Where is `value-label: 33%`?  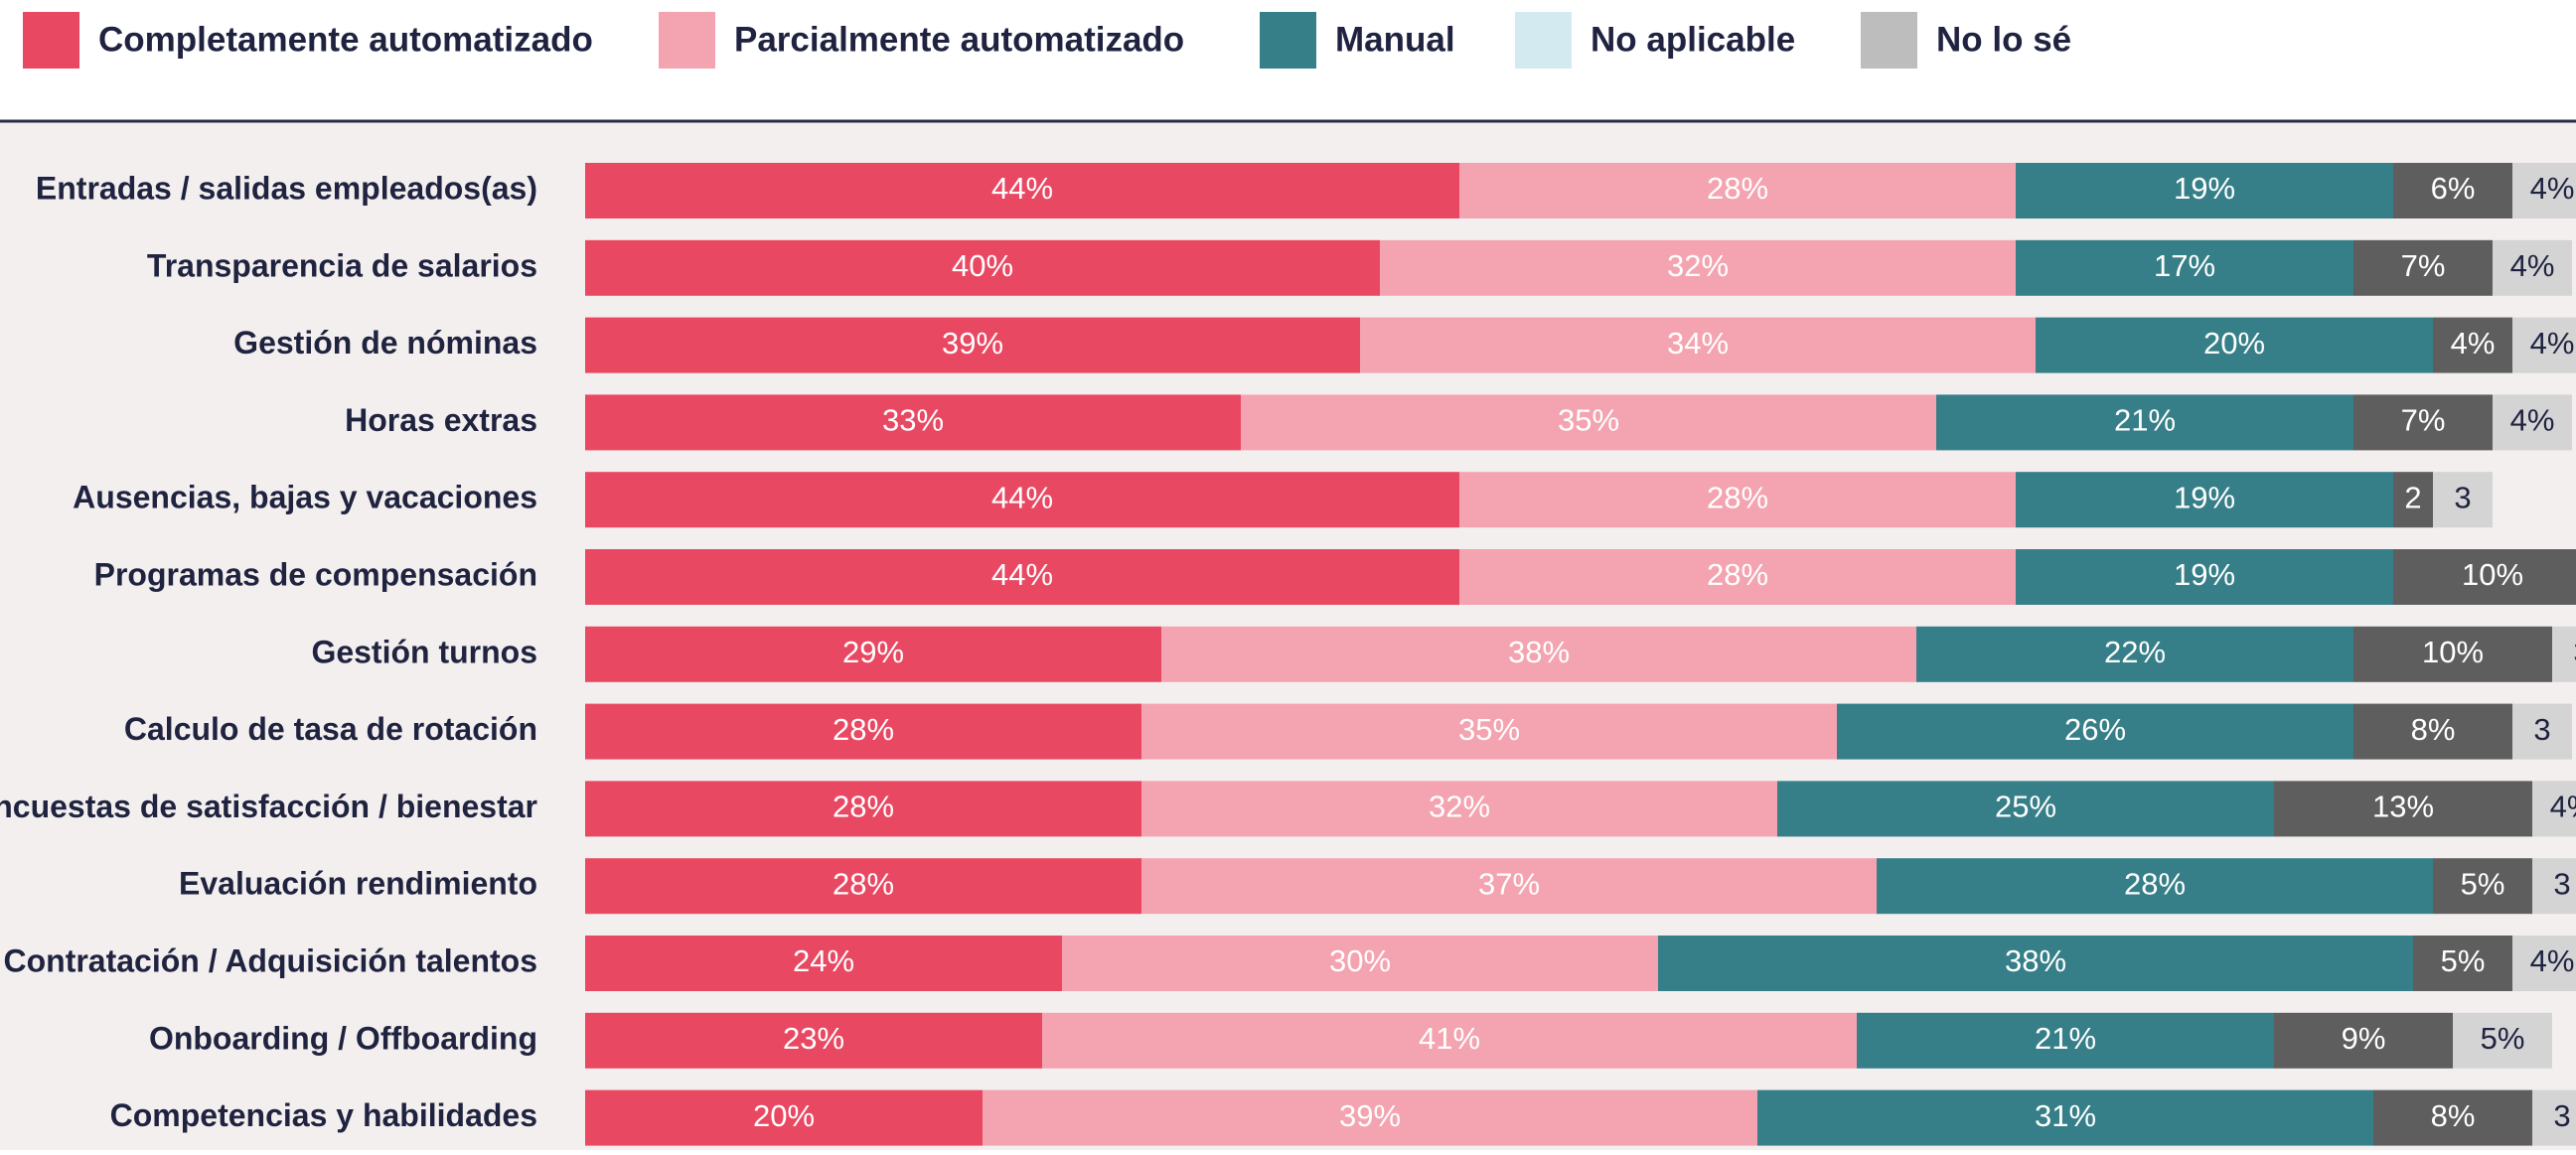
value-label: 33% is located at coordinates (913, 420).